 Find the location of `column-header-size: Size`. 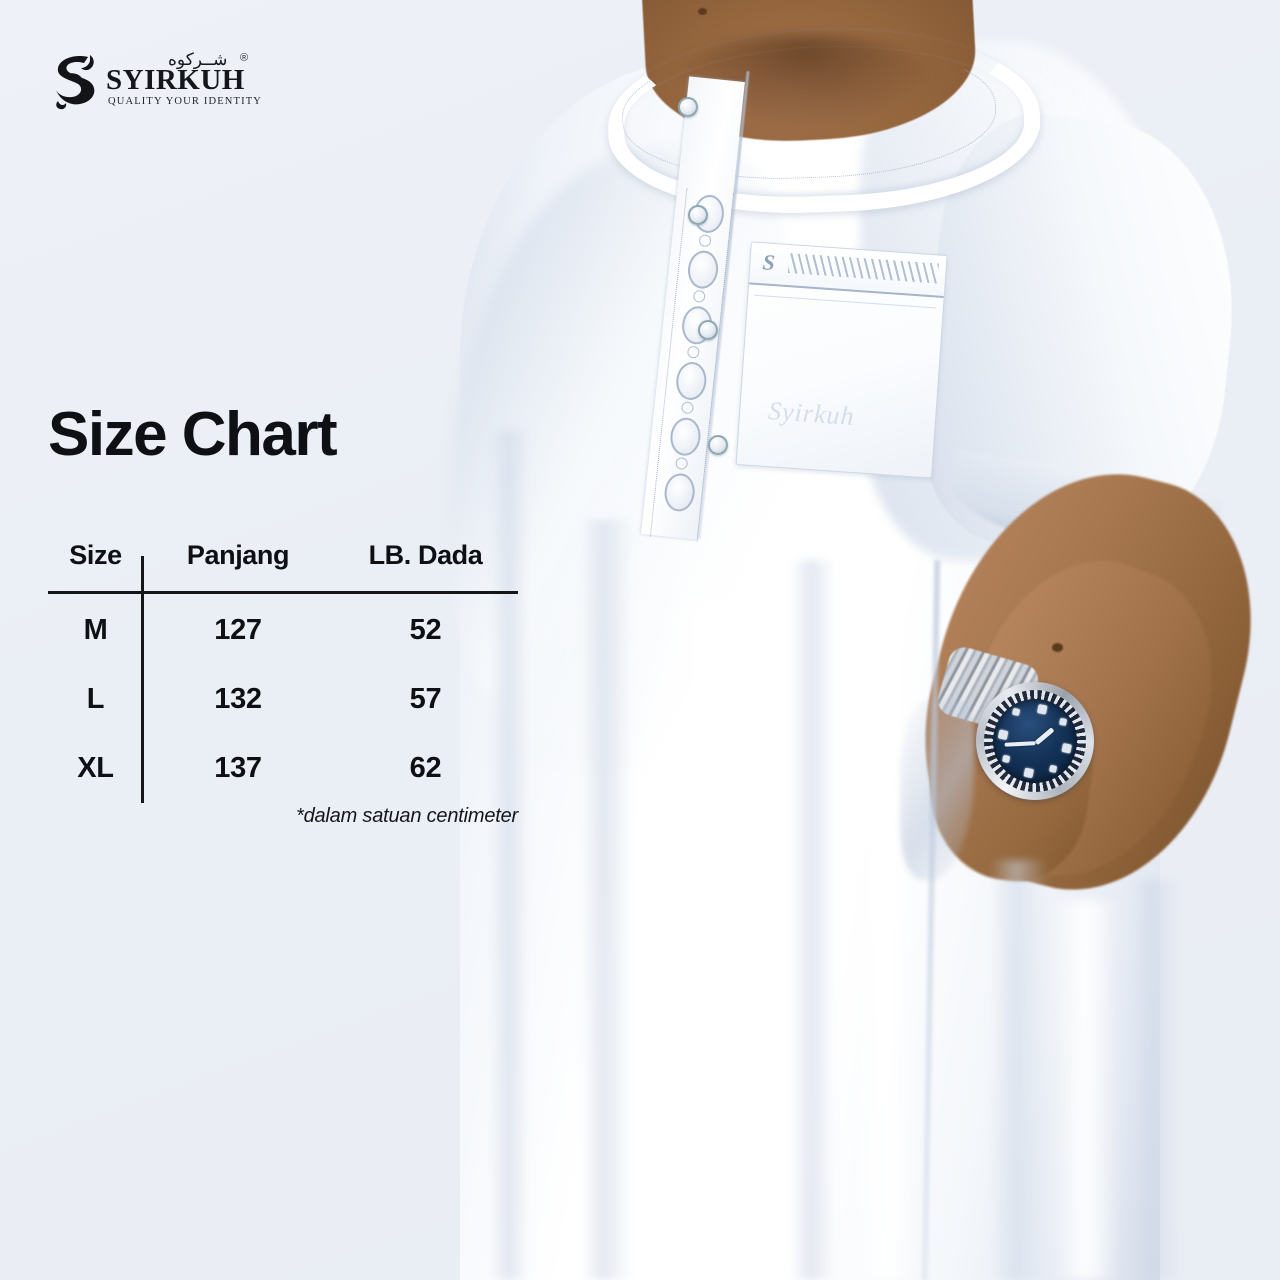

column-header-size: Size is located at coordinates (95, 567).